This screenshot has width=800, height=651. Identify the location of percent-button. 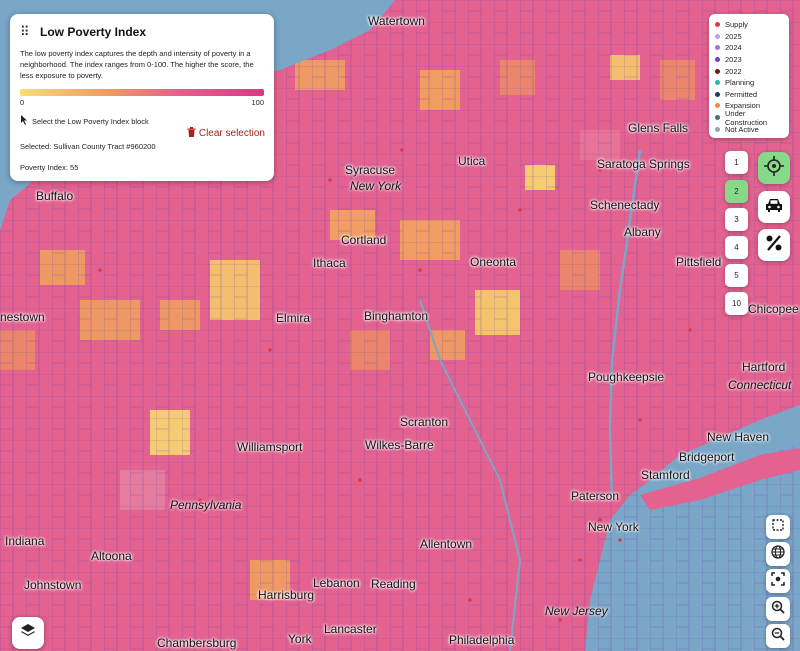
(774, 245).